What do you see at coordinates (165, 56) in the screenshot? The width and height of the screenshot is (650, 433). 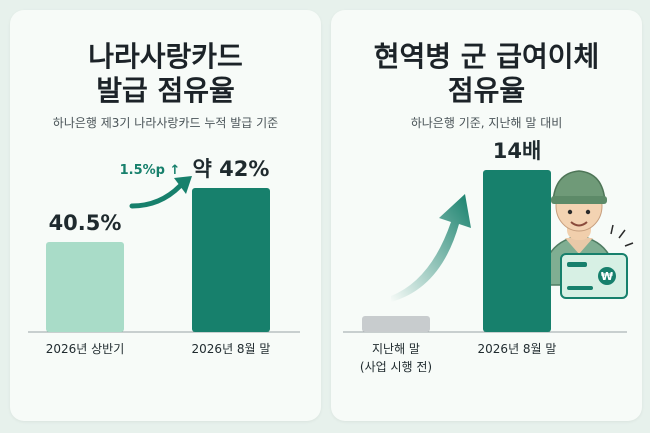 I see `left-title-line1: 나라사랑카드` at bounding box center [165, 56].